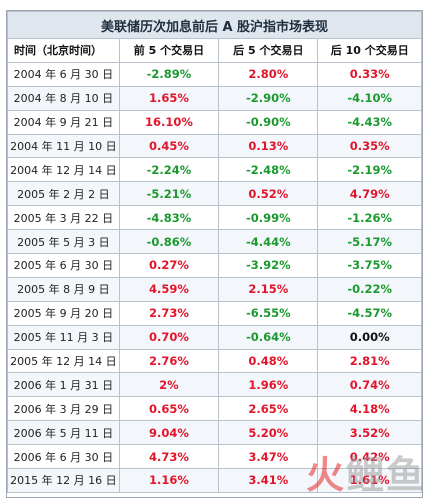  Describe the element at coordinates (268, 289) in the screenshot. I see `after-5-cell: 2.15%` at that location.